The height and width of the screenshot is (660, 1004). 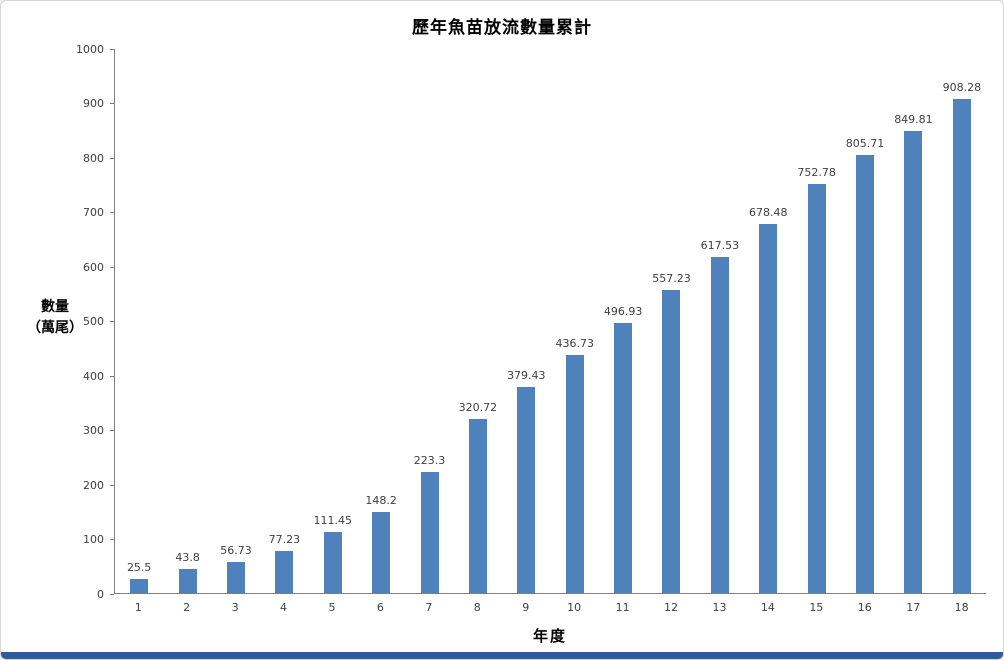 I want to click on bar-cell: 43.8, so click(x=187, y=321).